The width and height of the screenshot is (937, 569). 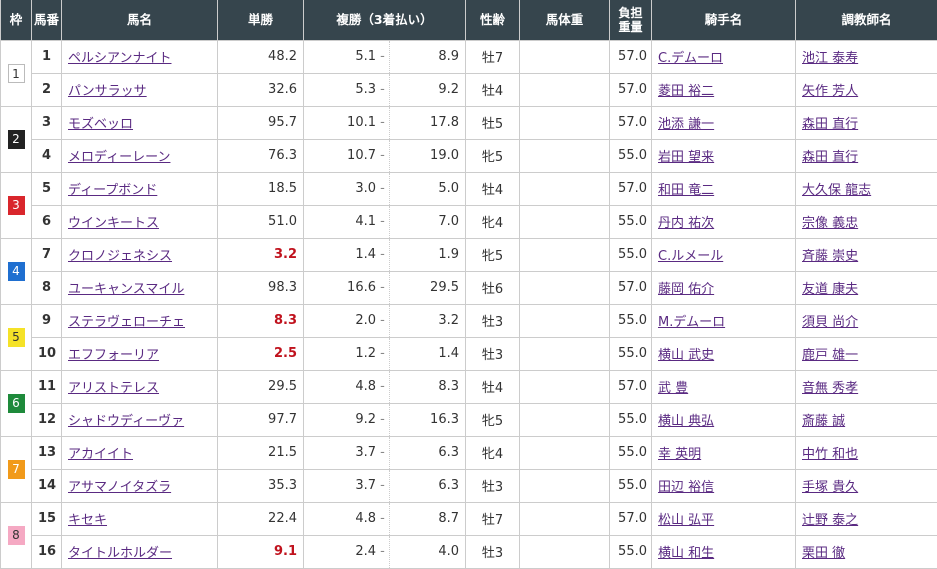 I want to click on waku-cell: 5, so click(x=16, y=337).